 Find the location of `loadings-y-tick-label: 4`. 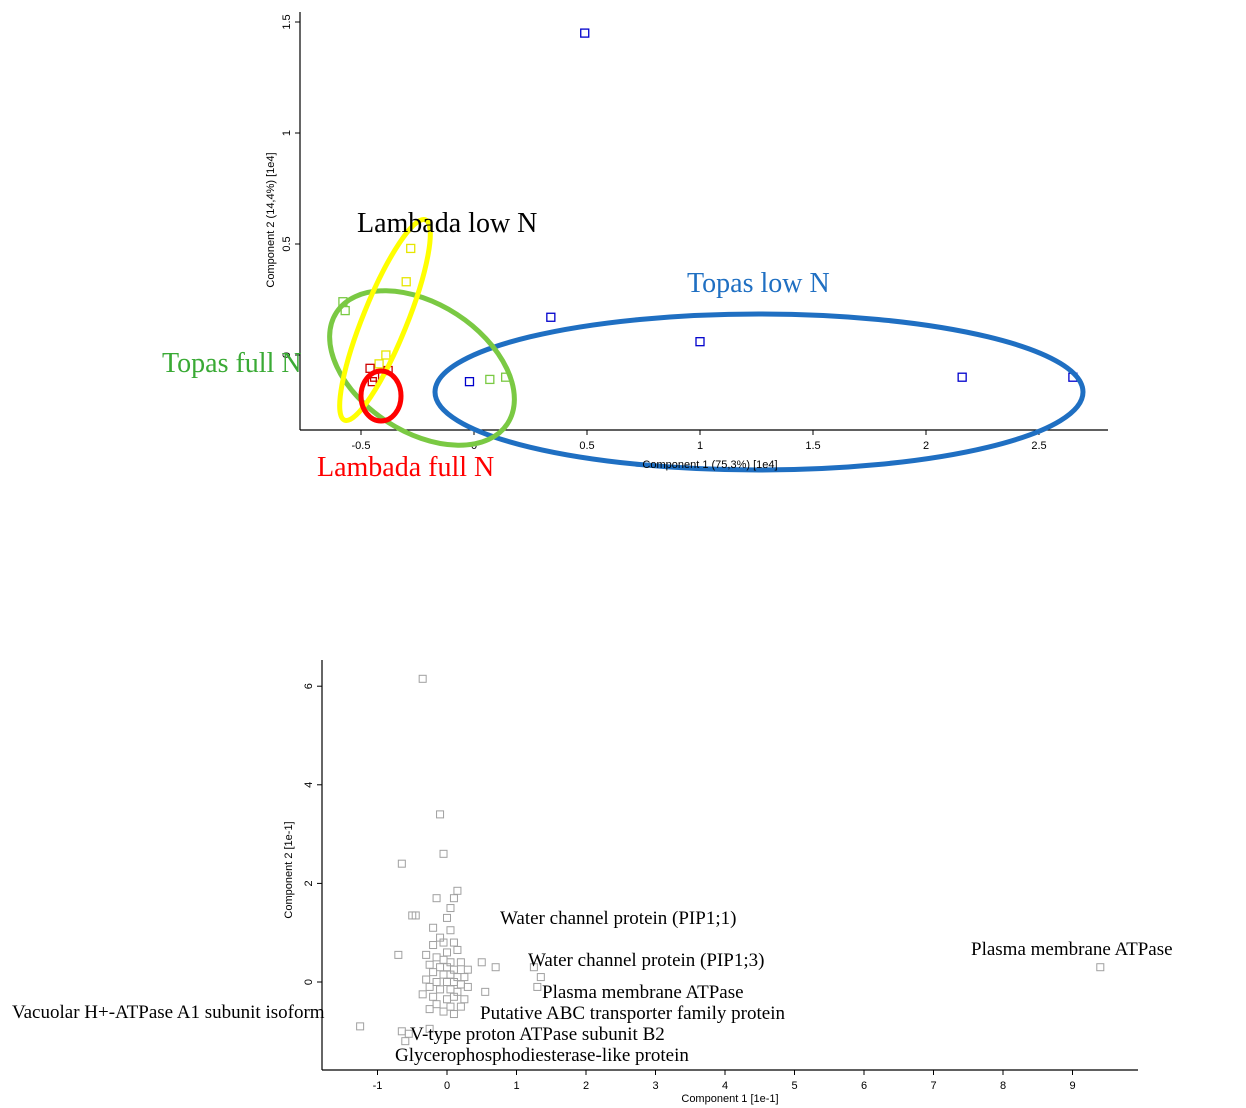

loadings-y-tick-label: 4 is located at coordinates (309, 785).